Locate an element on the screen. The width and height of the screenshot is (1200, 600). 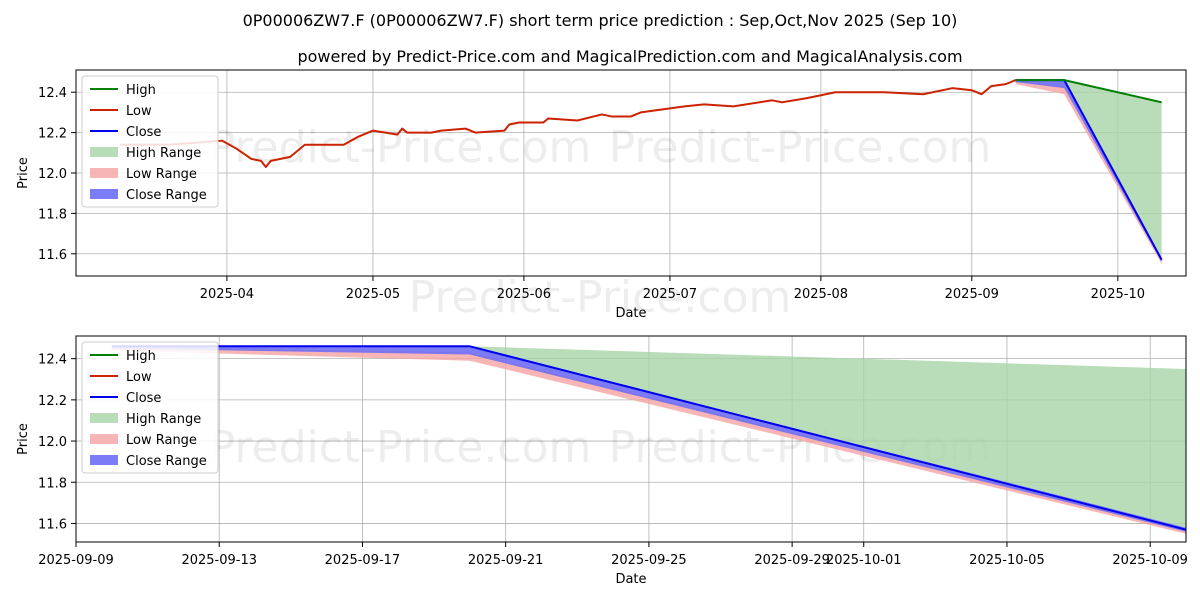
lower-x-tick-label: 2025-10-01 is located at coordinates (864, 560).